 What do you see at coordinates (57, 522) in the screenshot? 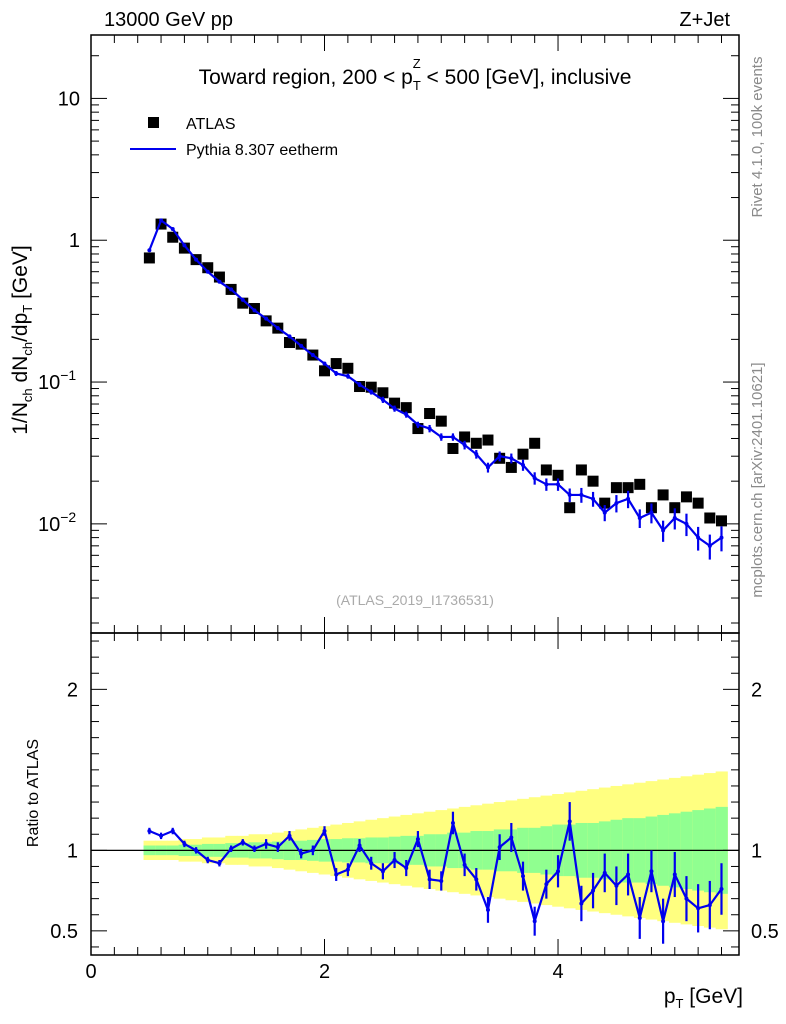
I see `y-tick-label: 10⁻²` at bounding box center [57, 522].